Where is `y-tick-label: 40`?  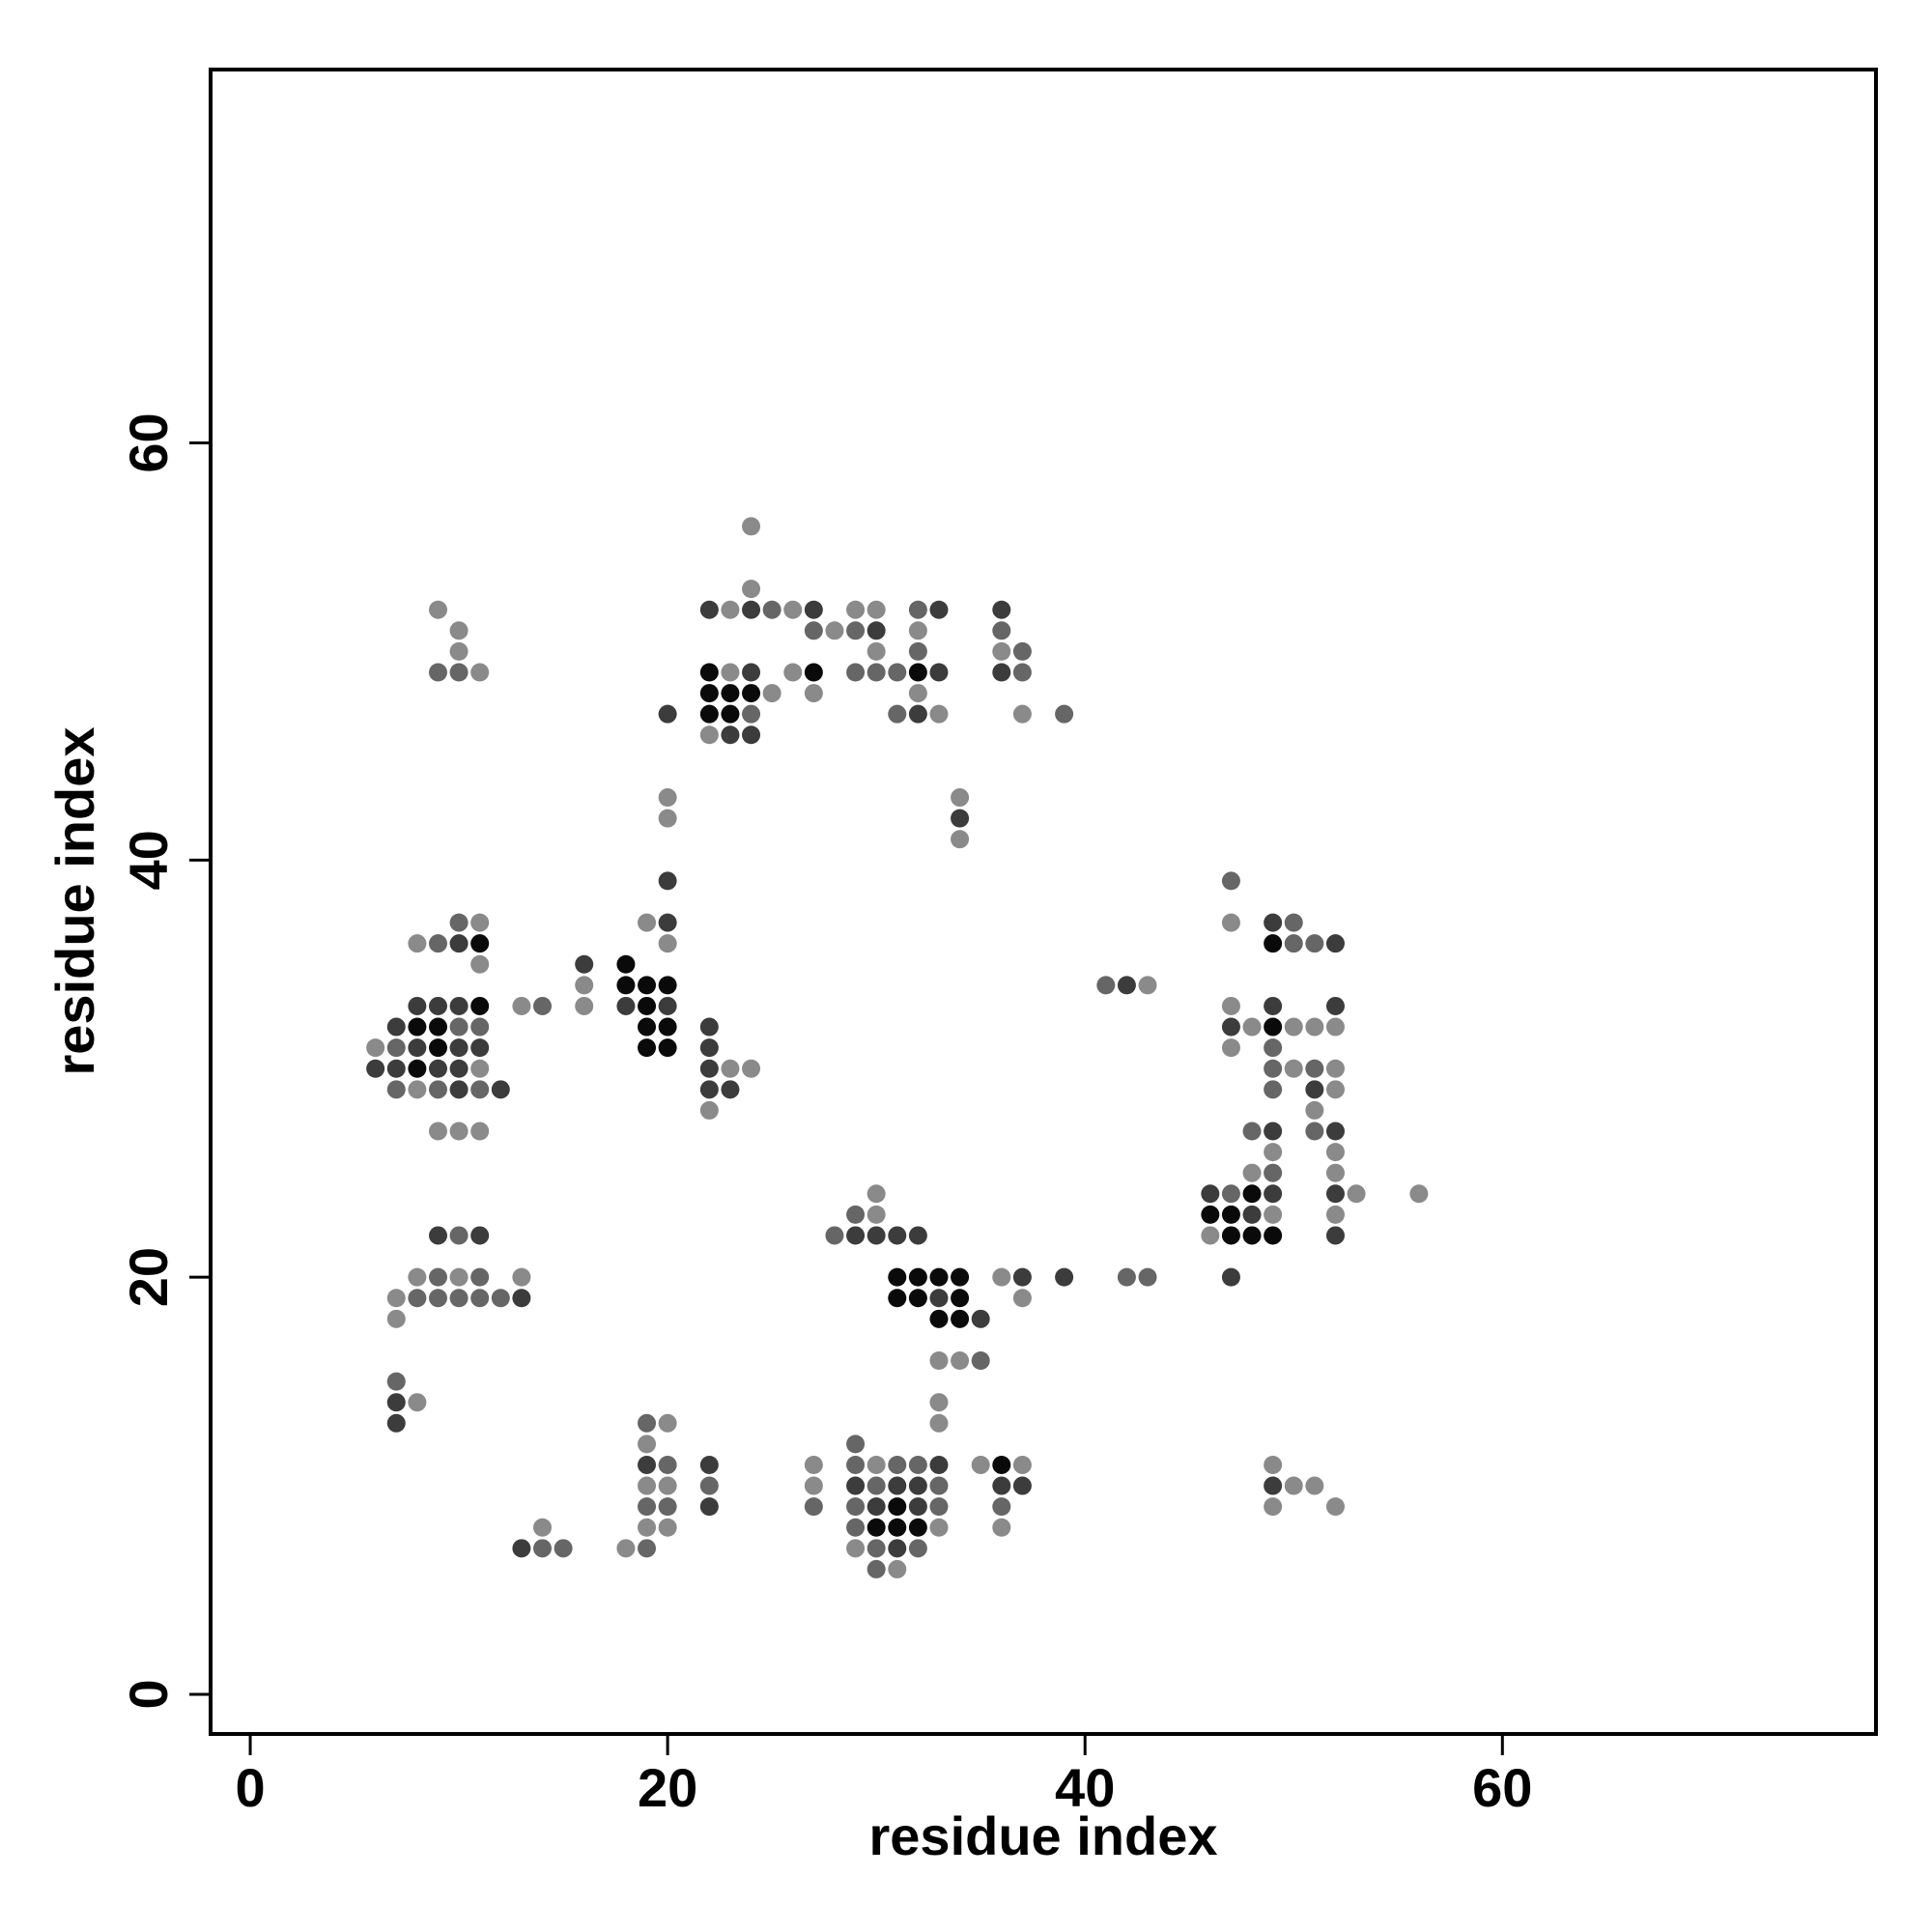
y-tick-label: 40 is located at coordinates (148, 860).